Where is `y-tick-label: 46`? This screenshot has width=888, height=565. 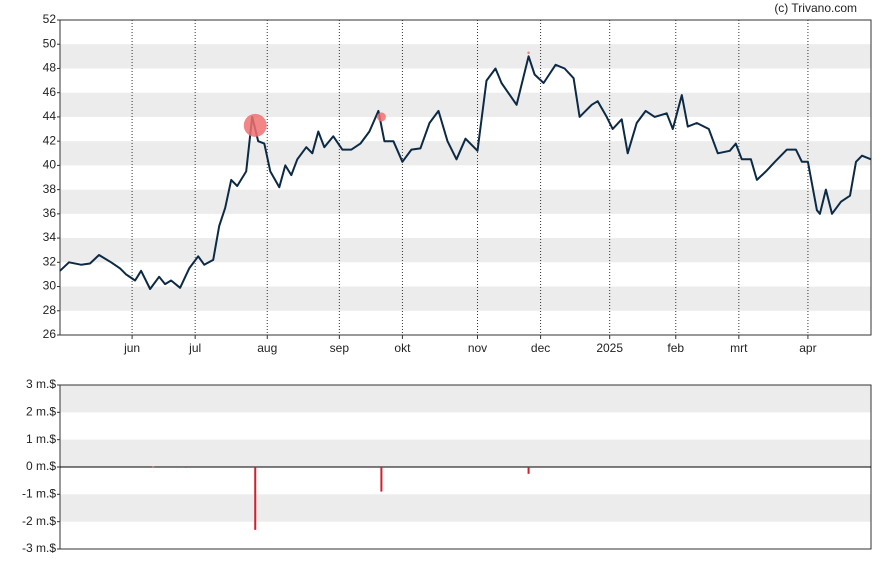
y-tick-label: 46 is located at coordinates (50, 92).